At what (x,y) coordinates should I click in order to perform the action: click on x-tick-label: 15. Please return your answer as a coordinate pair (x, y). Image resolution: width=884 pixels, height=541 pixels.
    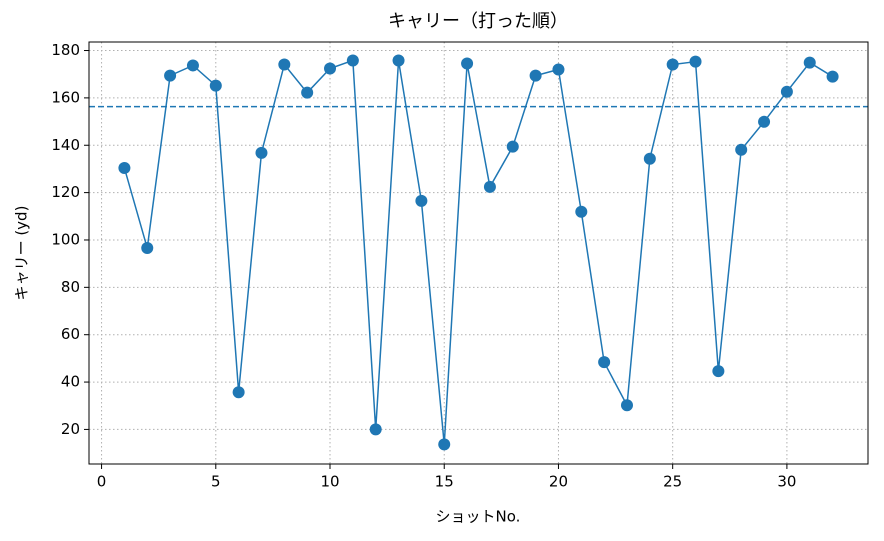
    Looking at the image, I should click on (444, 482).